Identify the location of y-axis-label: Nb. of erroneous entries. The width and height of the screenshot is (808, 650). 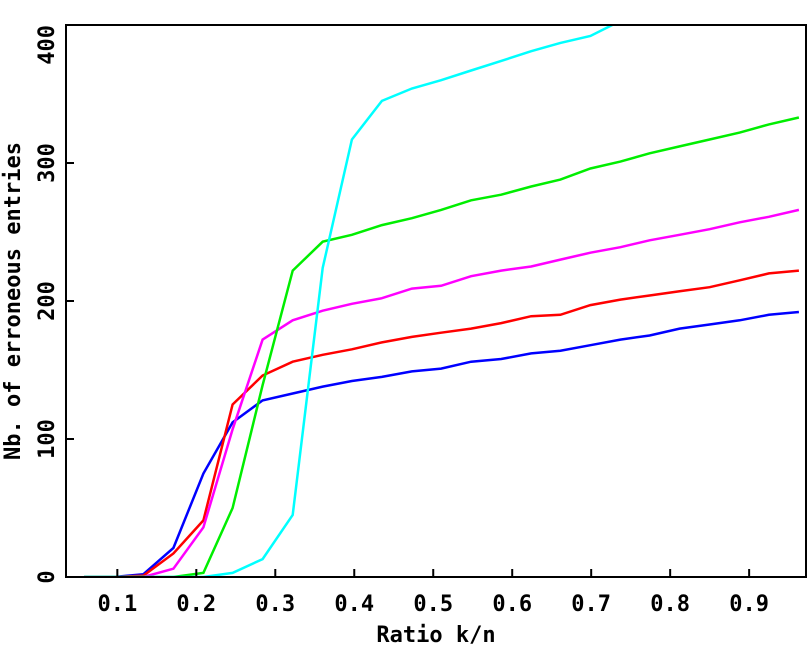
(13, 301).